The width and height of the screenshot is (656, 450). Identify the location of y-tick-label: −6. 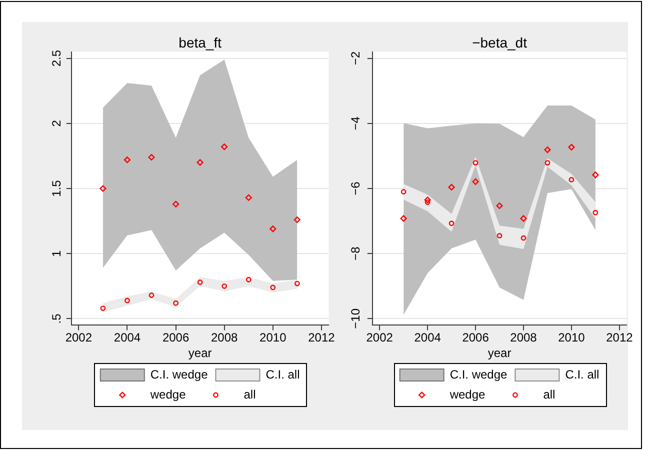
(355, 188).